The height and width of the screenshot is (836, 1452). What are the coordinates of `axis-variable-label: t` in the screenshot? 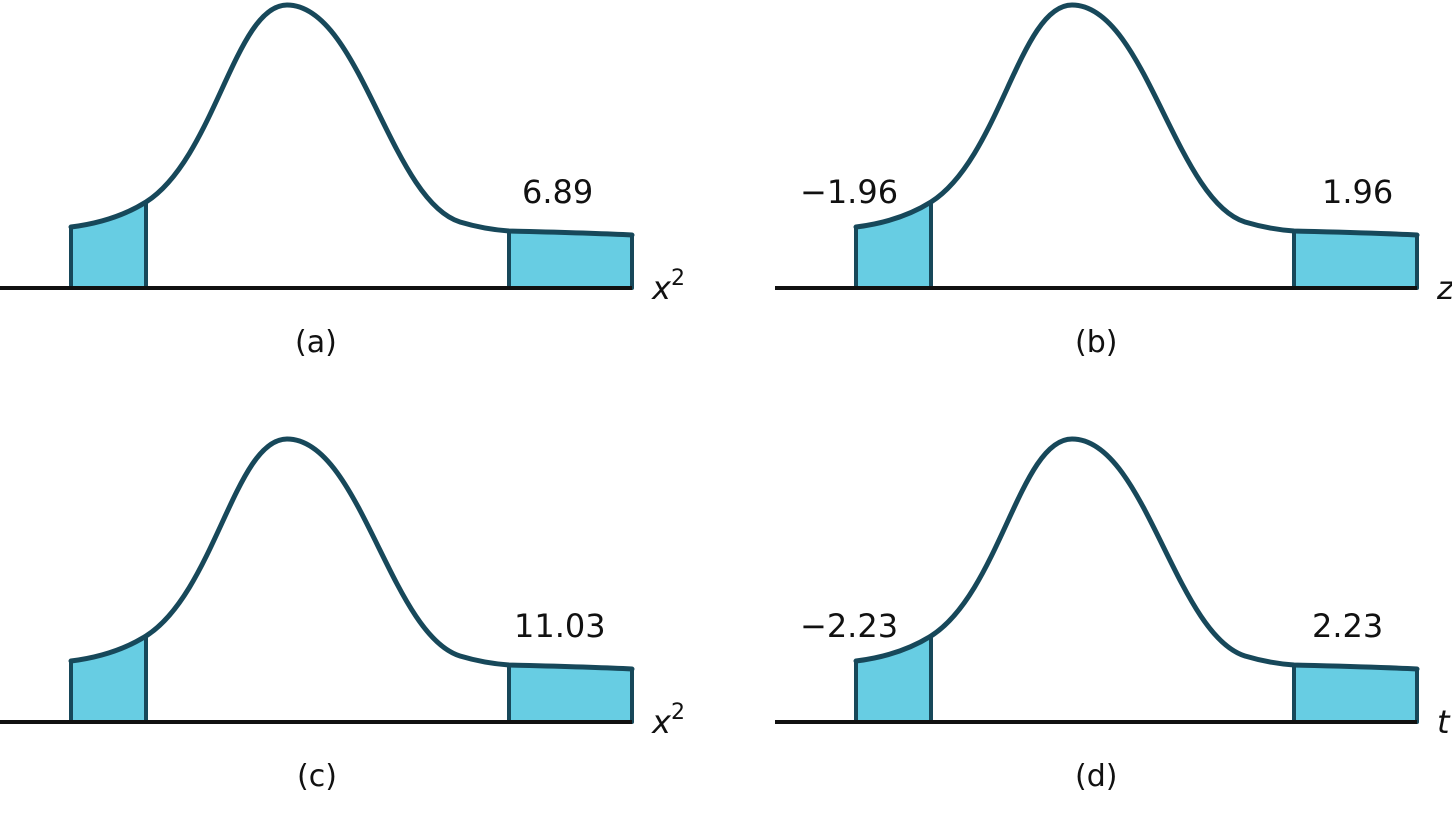 It's located at (1443, 722).